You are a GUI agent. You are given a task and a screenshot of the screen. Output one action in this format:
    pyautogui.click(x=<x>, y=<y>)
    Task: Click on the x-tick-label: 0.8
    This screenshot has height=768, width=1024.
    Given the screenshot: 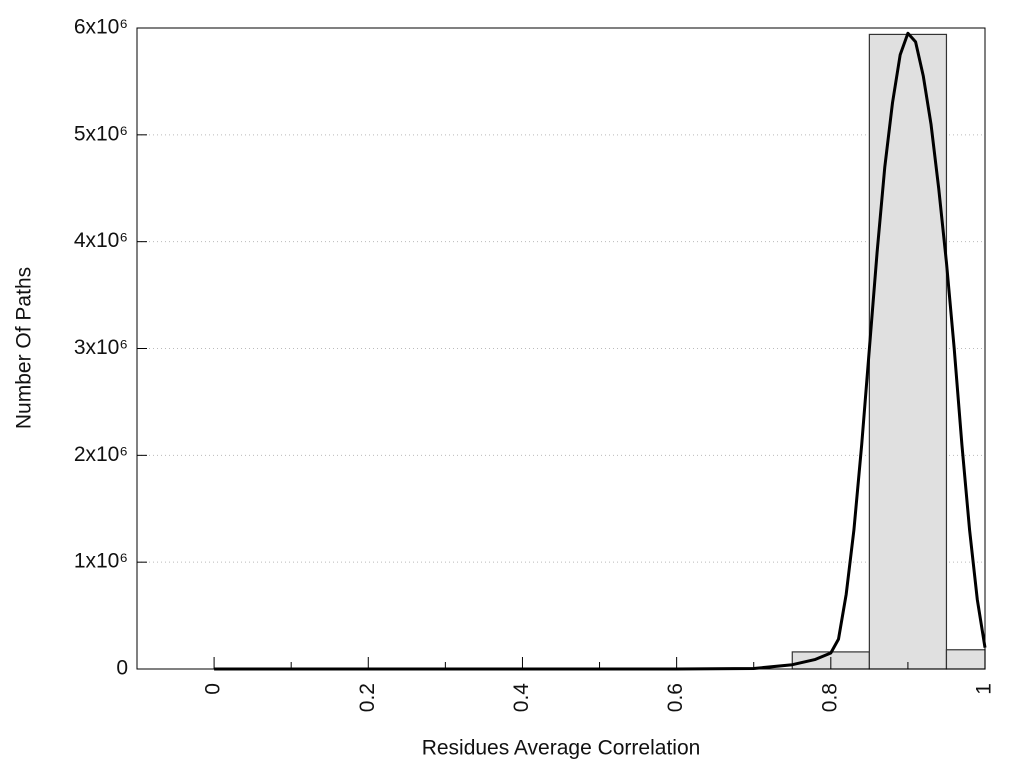 What is the action you would take?
    pyautogui.click(x=829, y=697)
    